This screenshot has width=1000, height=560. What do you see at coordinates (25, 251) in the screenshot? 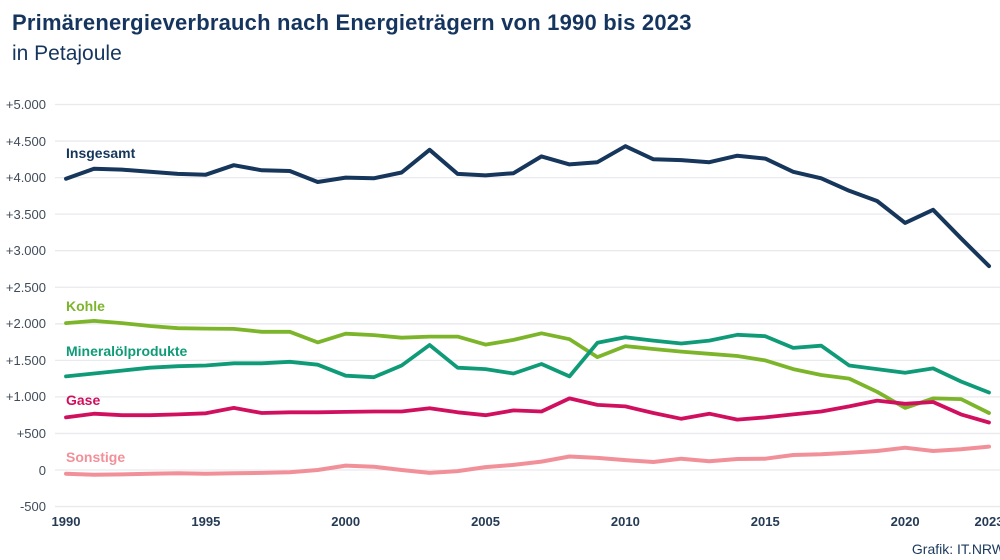
I see `y-axis-label: +3.000` at bounding box center [25, 251].